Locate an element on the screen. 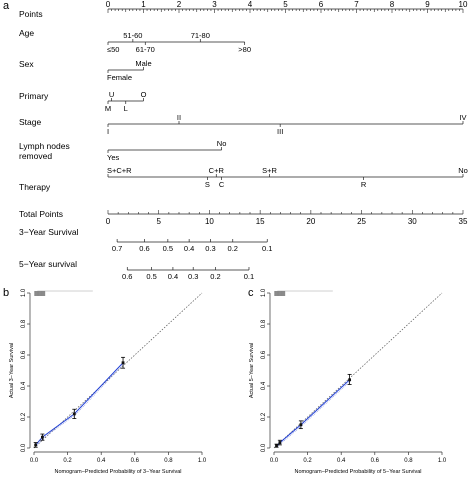 The image size is (474, 481). cal5-y-tick-label: 1.0 is located at coordinates (264, 292).